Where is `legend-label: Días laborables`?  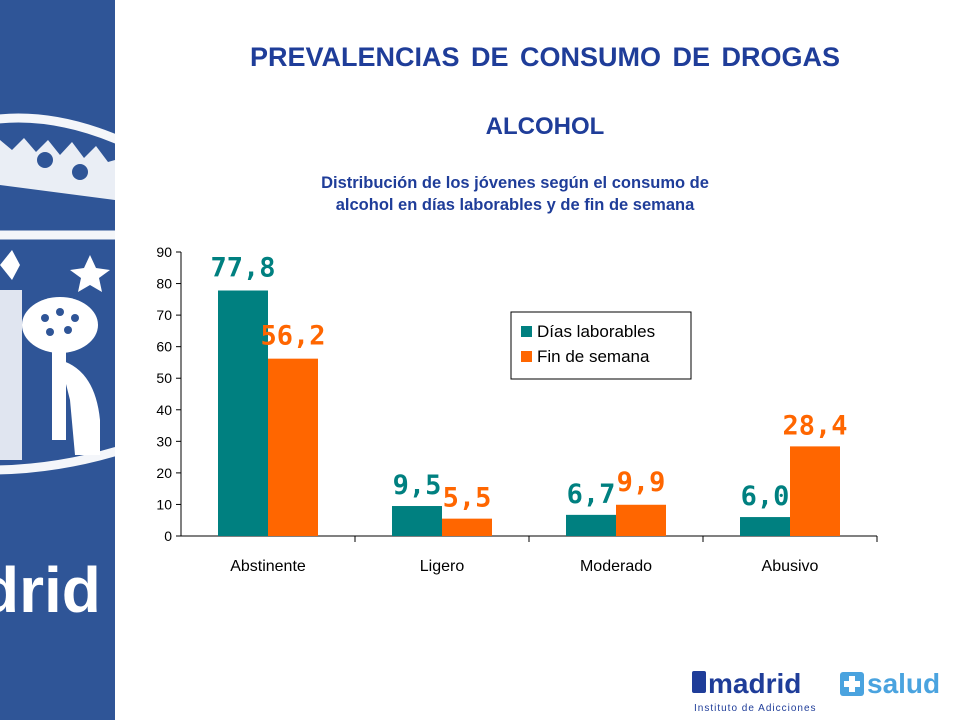 legend-label: Días laborables is located at coordinates (596, 331).